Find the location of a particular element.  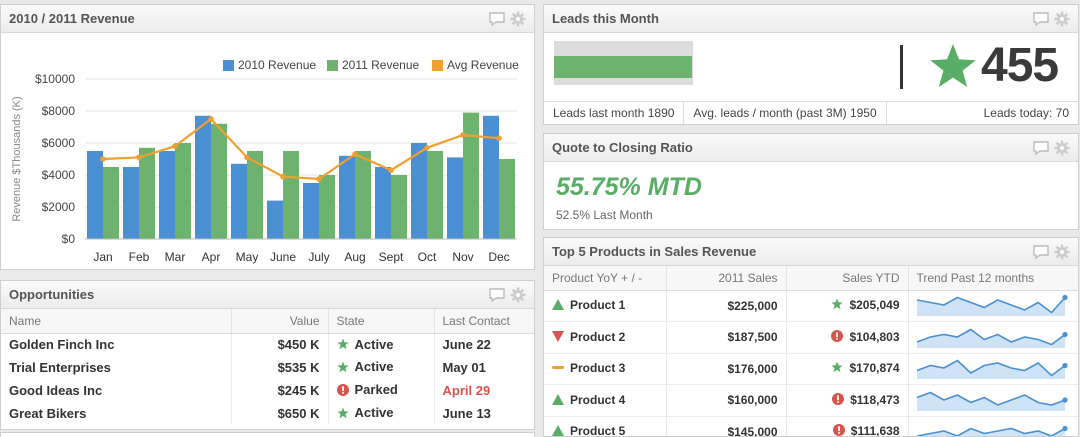

x-tick-label: Feb is located at coordinates (139, 257).